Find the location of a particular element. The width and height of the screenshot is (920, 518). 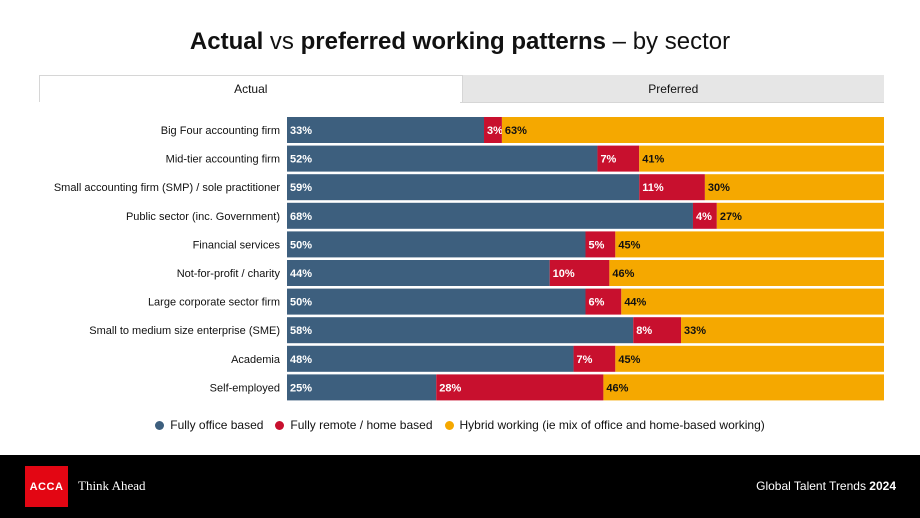

legend-label-remote: Fully remote / home based is located at coordinates (361, 425).